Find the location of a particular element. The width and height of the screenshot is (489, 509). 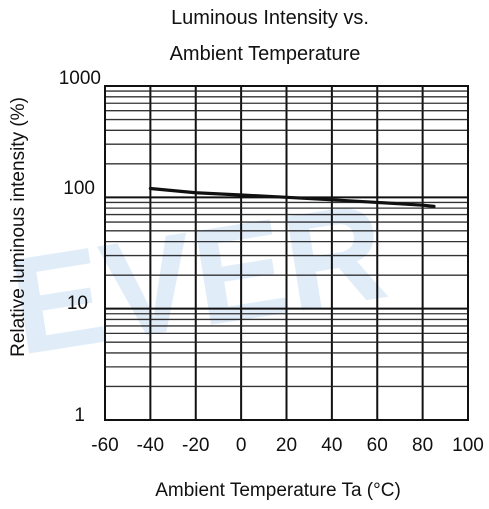

x-tick-label: -40 is located at coordinates (150, 445).